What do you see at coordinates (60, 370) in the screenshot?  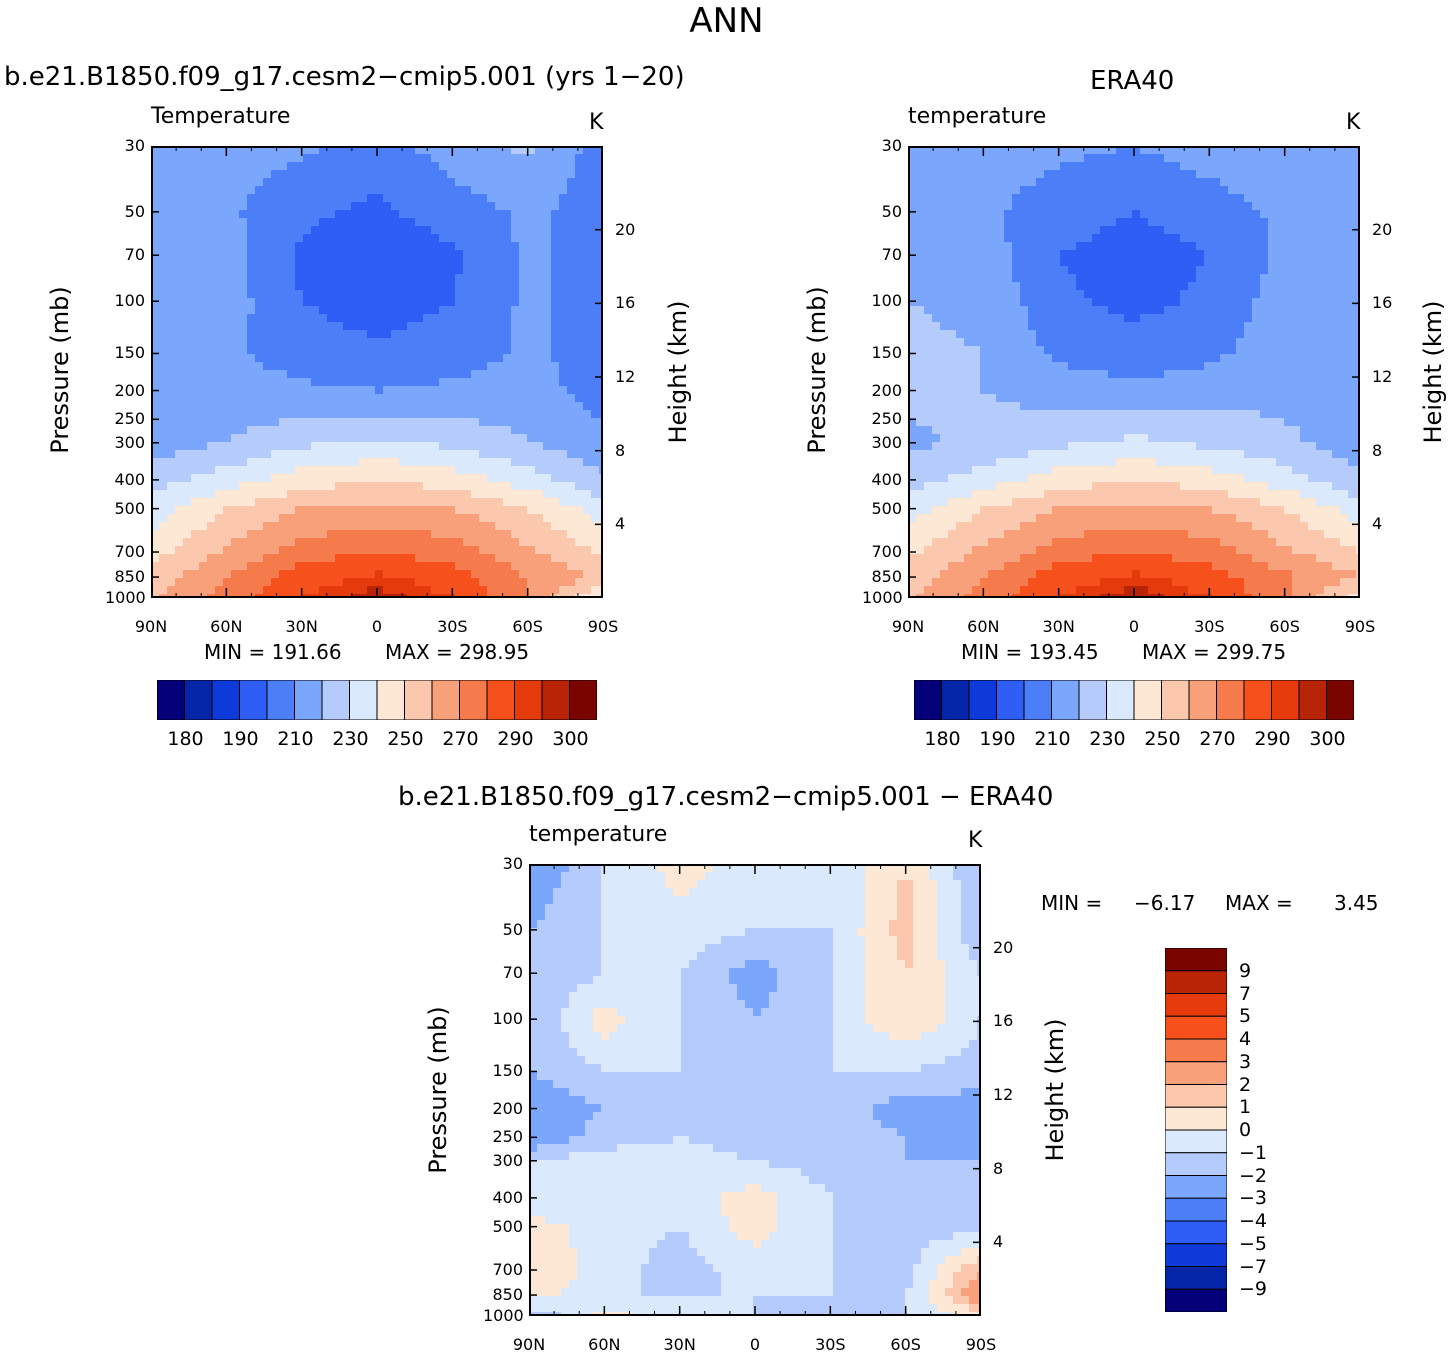 I see `panel1-ylabel: Pressure (mb)` at bounding box center [60, 370].